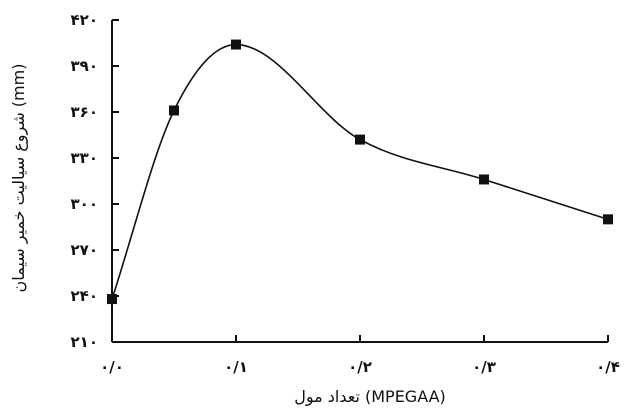 The image size is (624, 411). I want to click on x-tick-label: ۰/۰, so click(112, 367).